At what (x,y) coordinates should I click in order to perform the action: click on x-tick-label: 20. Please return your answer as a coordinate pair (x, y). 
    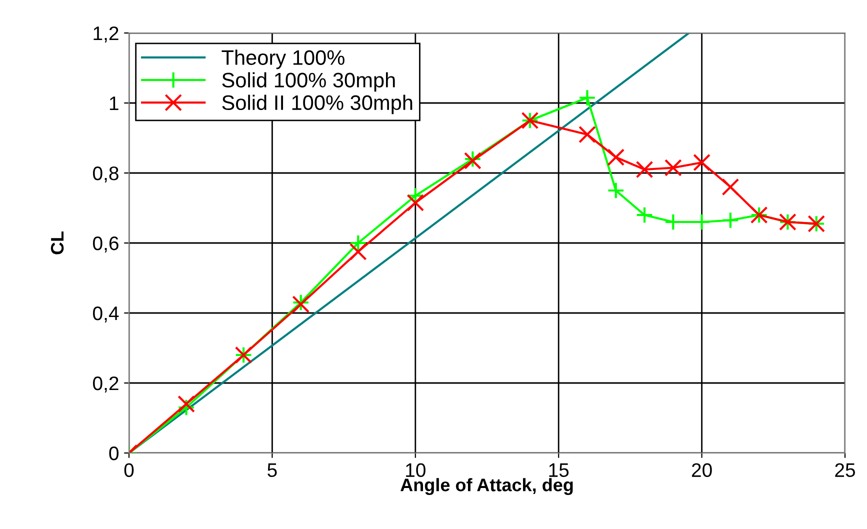
    Looking at the image, I should click on (702, 470).